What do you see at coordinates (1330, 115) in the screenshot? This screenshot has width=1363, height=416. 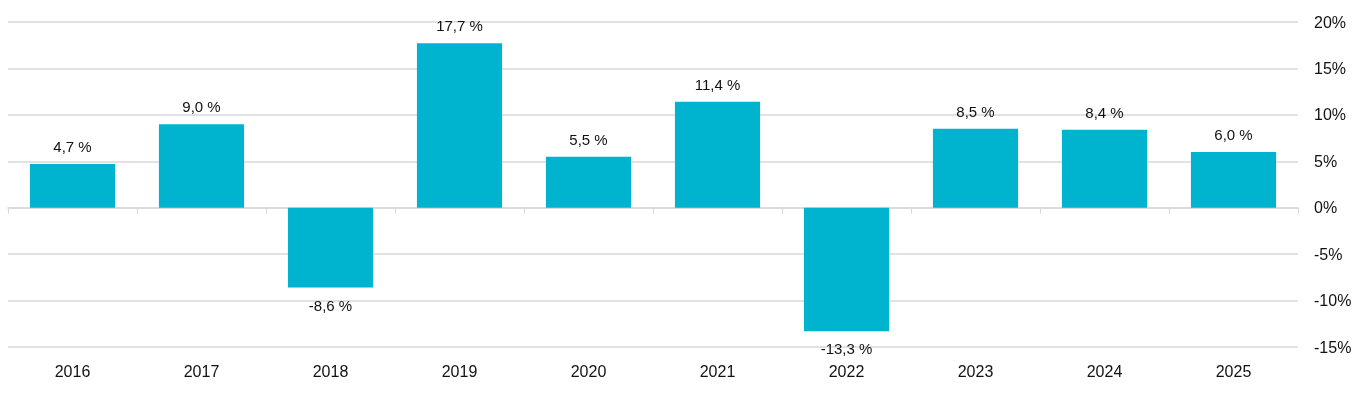 I see `y-tick-label: 10%` at bounding box center [1330, 115].